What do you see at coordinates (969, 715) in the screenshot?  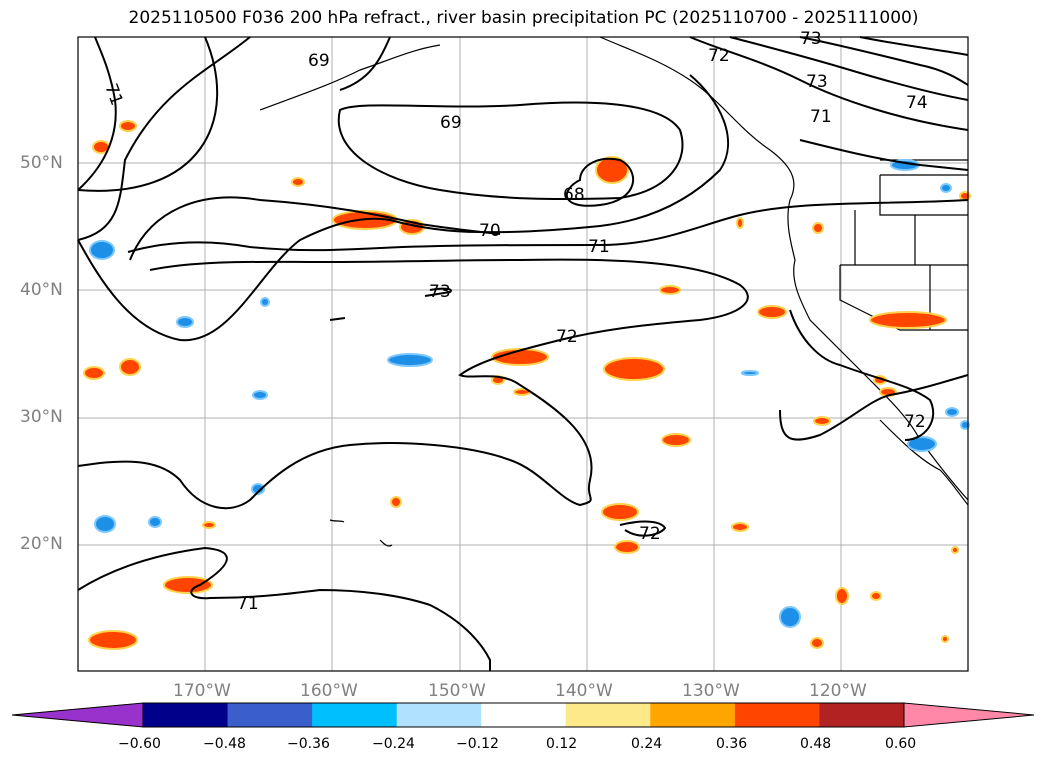 I see `colorbar-extend-high` at bounding box center [969, 715].